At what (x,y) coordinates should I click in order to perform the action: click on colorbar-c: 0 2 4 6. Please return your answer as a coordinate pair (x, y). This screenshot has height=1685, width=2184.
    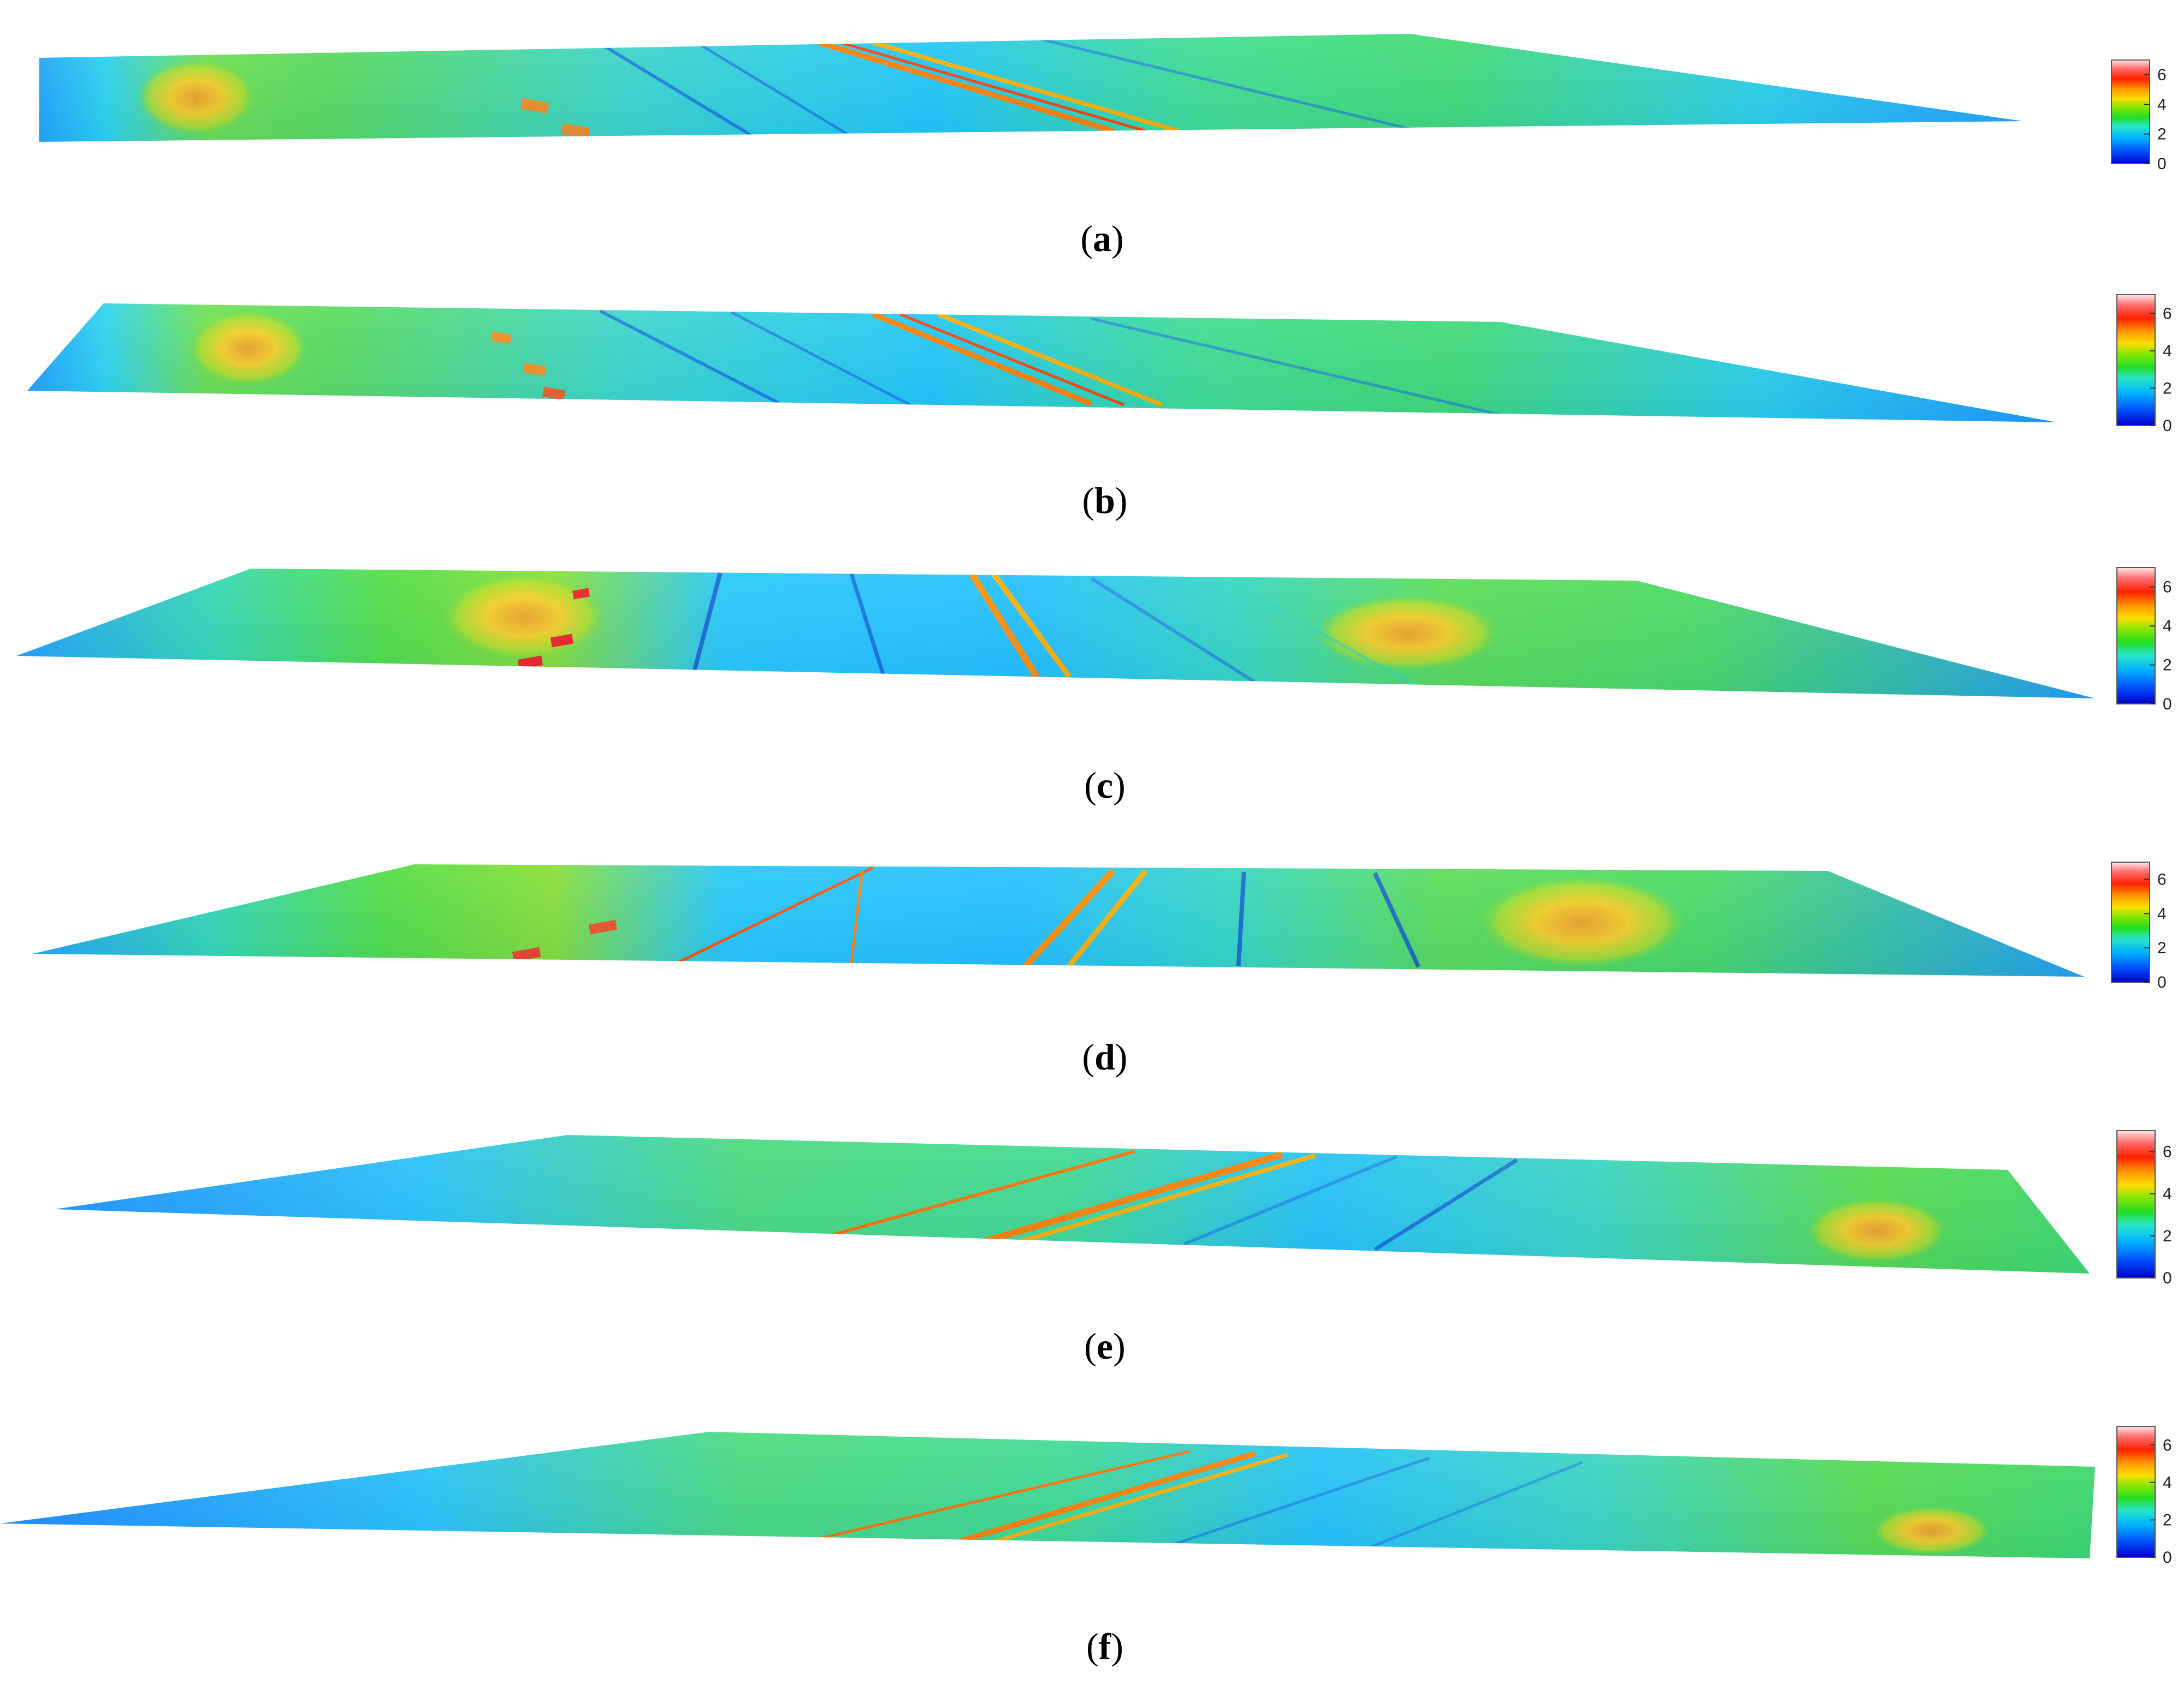
    Looking at the image, I should click on (2144, 640).